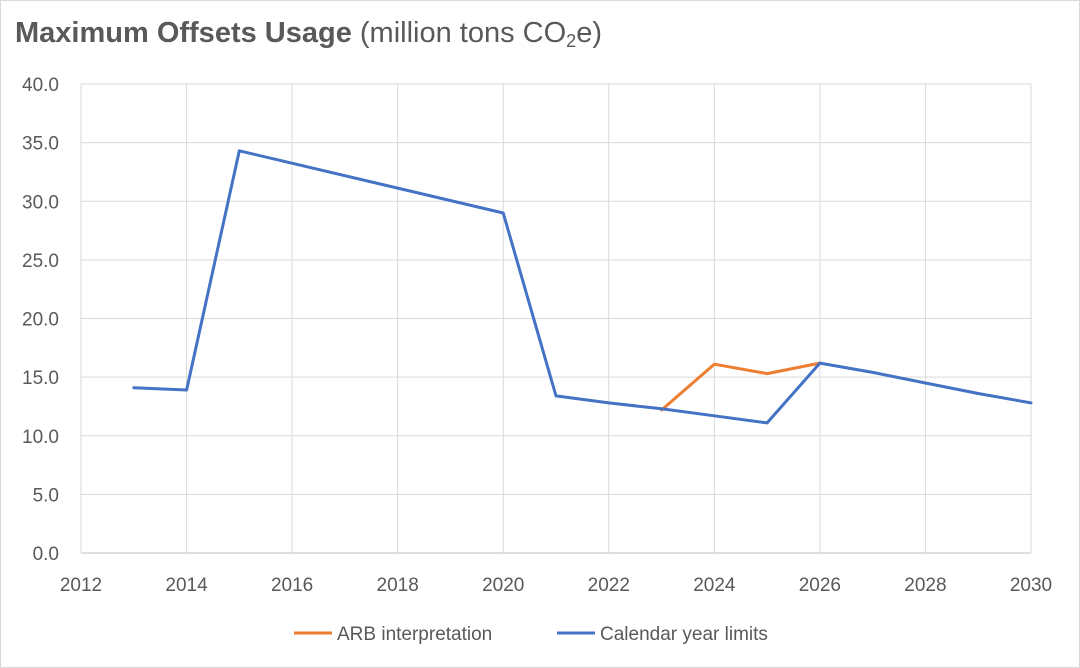 This screenshot has width=1080, height=668. What do you see at coordinates (40, 437) in the screenshot?
I see `y-tick-label: 10.0` at bounding box center [40, 437].